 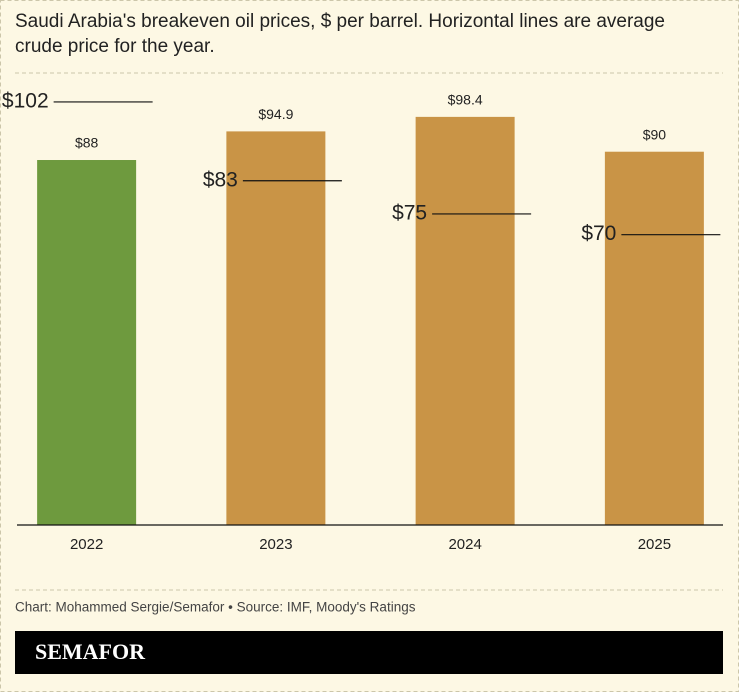 What do you see at coordinates (90, 651) in the screenshot?
I see `brand: SEMAFOR` at bounding box center [90, 651].